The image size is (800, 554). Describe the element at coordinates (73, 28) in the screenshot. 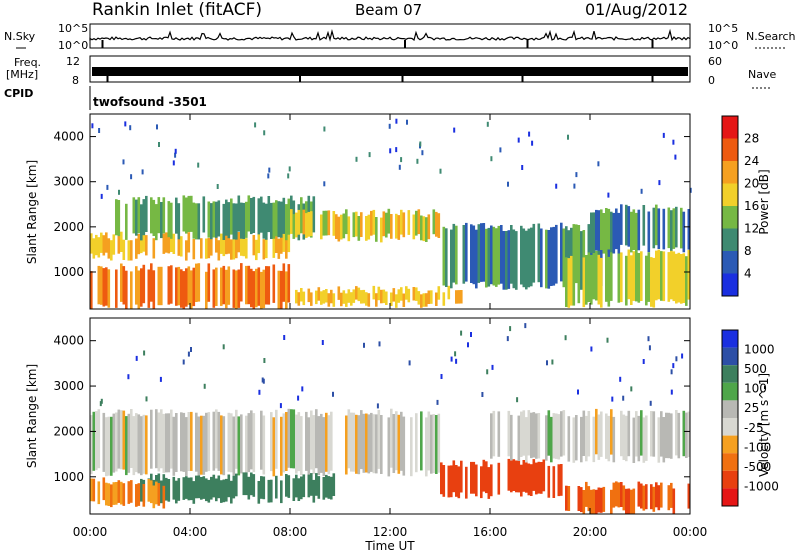

I see `noise-left-tick-top: 10^5` at that location.